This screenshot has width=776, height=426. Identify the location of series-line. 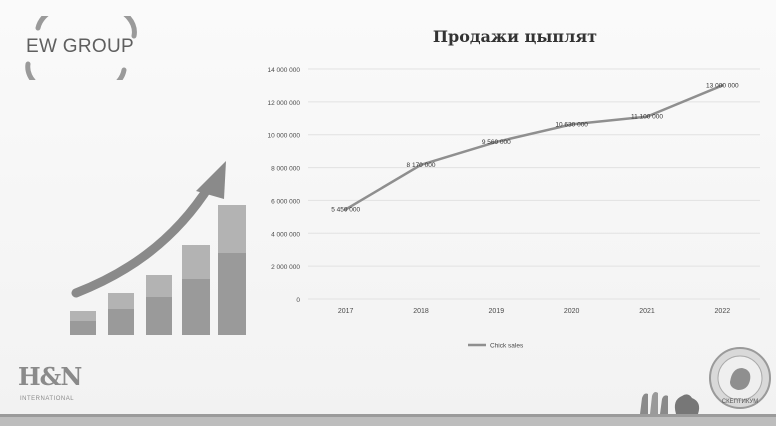
(534, 147).